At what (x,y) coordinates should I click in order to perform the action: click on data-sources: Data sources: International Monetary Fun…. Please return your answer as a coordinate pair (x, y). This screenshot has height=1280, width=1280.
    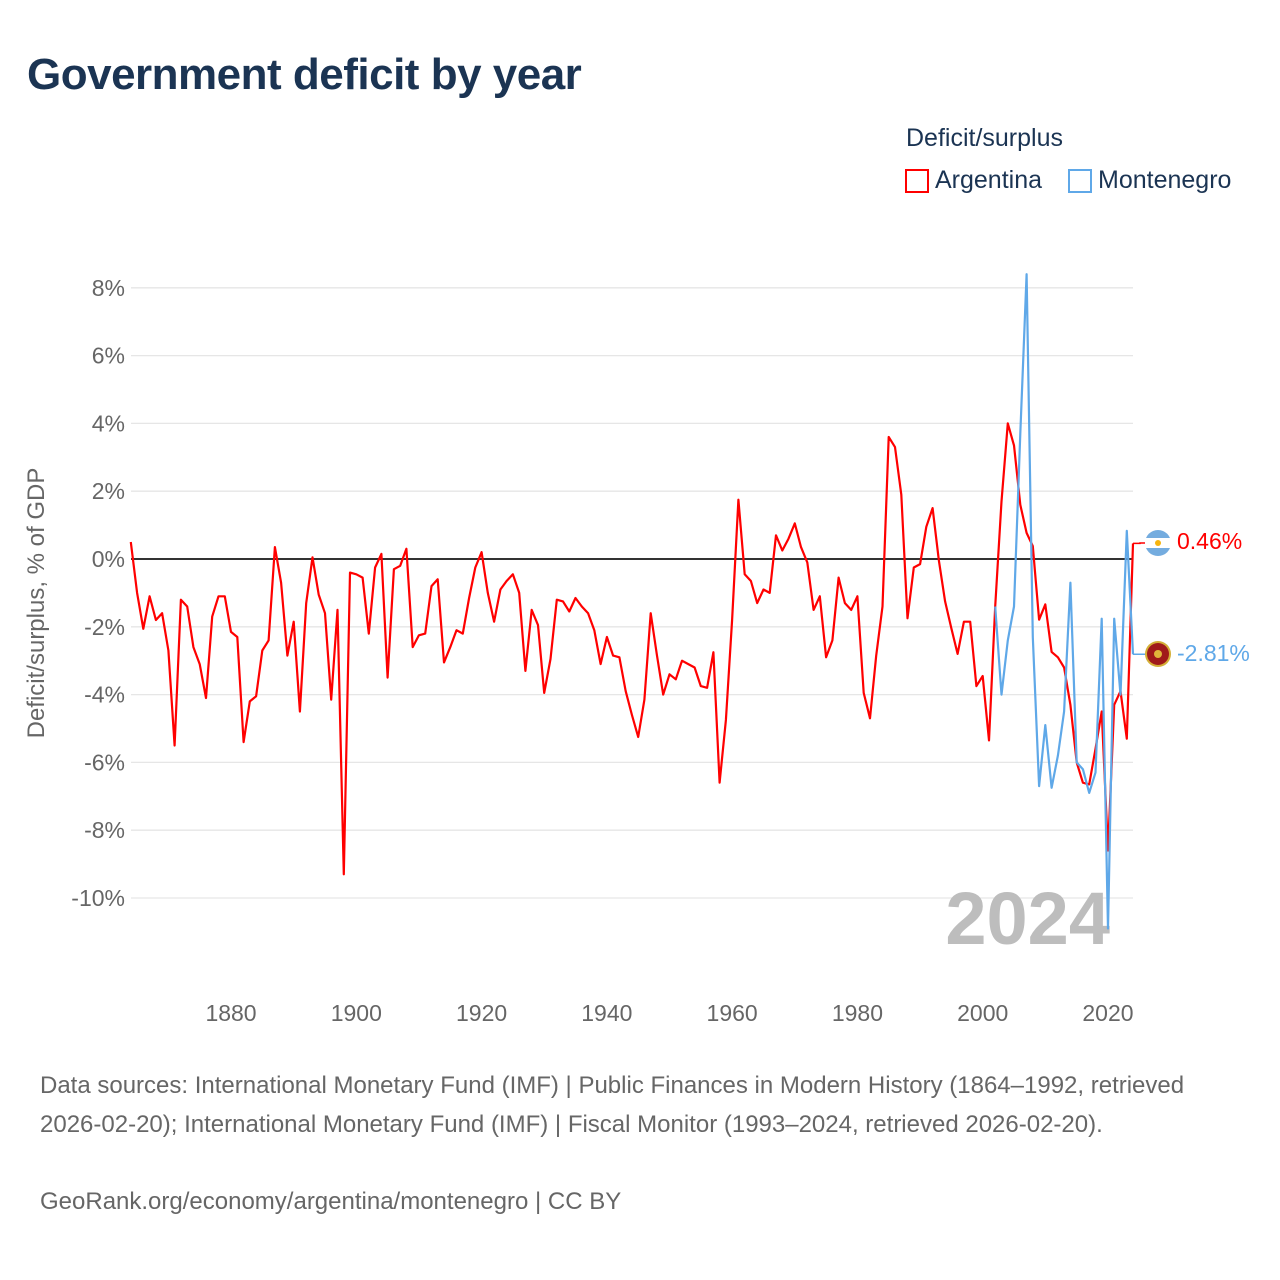
    Looking at the image, I should click on (612, 1105).